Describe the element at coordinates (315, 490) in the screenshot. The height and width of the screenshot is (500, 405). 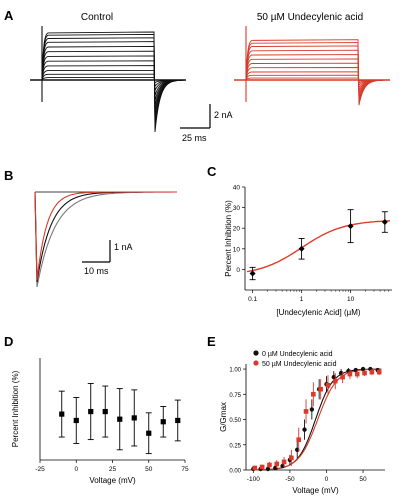
I see `e-x-axis-label: Voltage (mV)` at that location.